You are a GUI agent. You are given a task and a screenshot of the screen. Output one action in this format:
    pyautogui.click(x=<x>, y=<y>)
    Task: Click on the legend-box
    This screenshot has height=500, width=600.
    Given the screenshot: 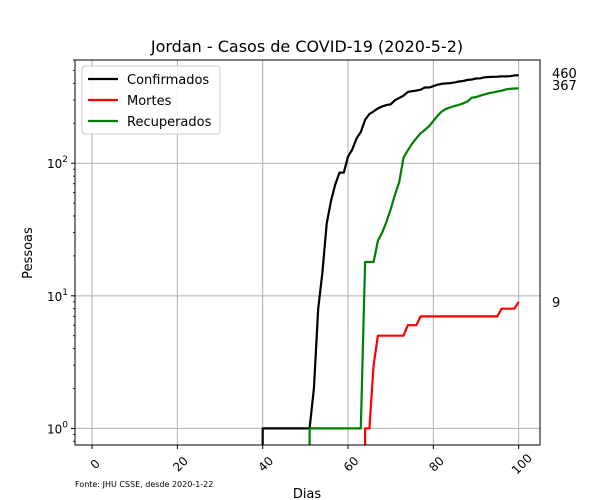 What is the action you would take?
    pyautogui.click(x=151, y=100)
    